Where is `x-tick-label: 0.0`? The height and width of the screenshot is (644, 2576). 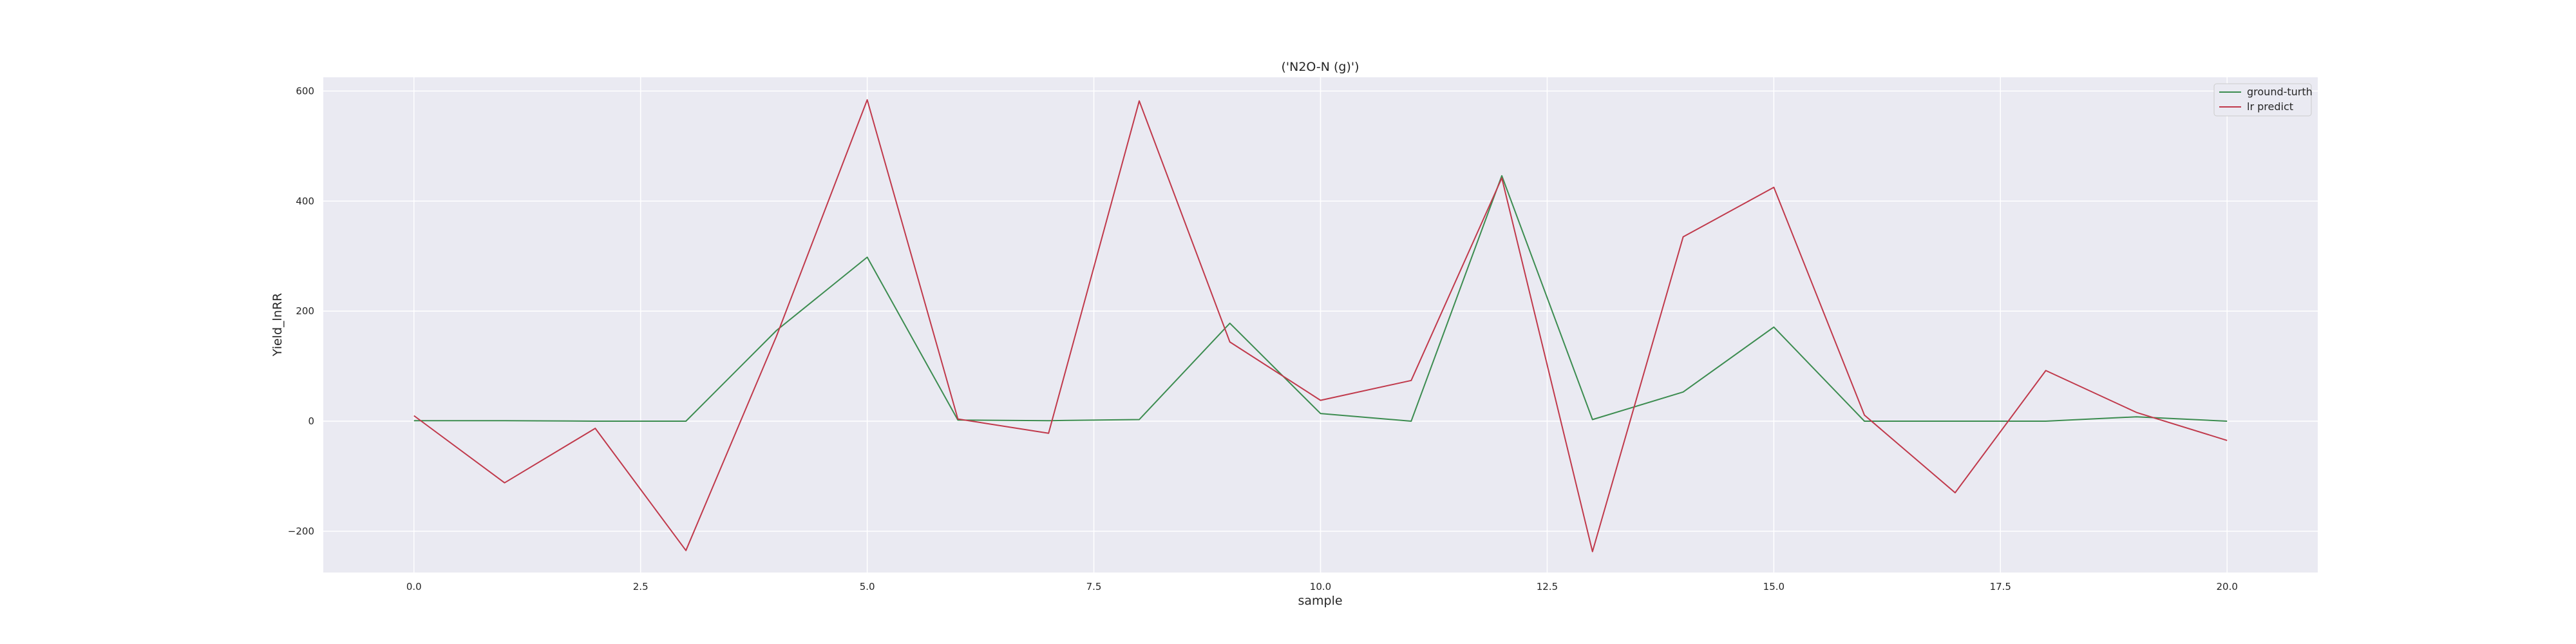
x-tick-label: 0.0 is located at coordinates (414, 587).